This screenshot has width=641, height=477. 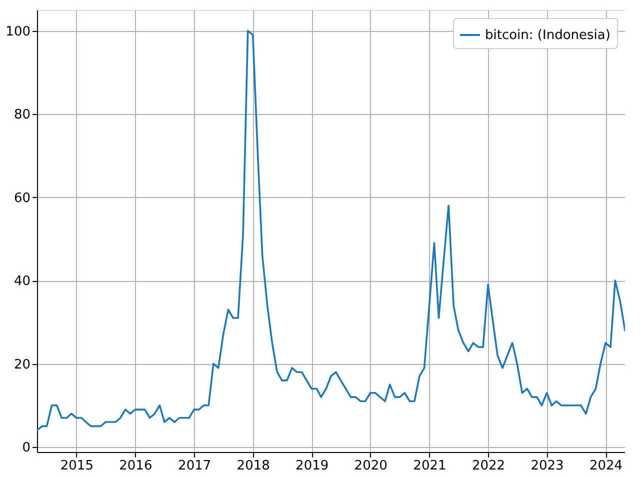 I want to click on y-tick-label: 100, so click(x=18, y=32).